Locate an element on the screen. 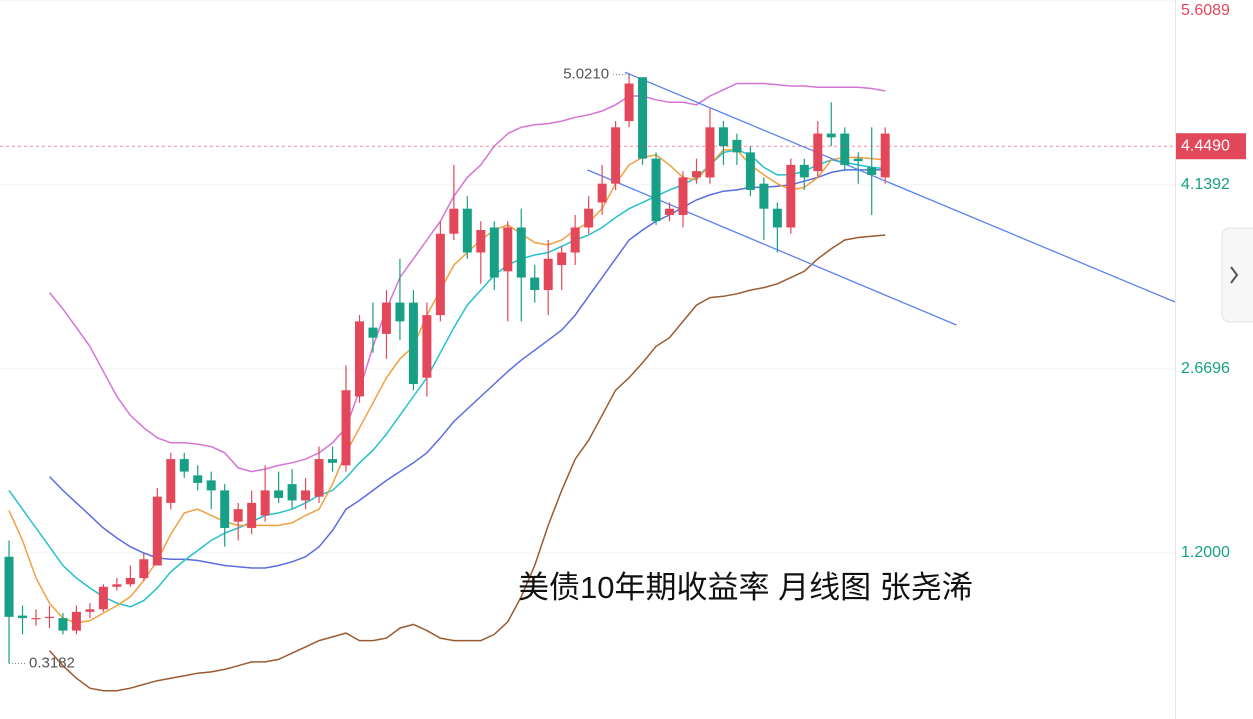  annotation-label: 5.0210 is located at coordinates (586, 74).